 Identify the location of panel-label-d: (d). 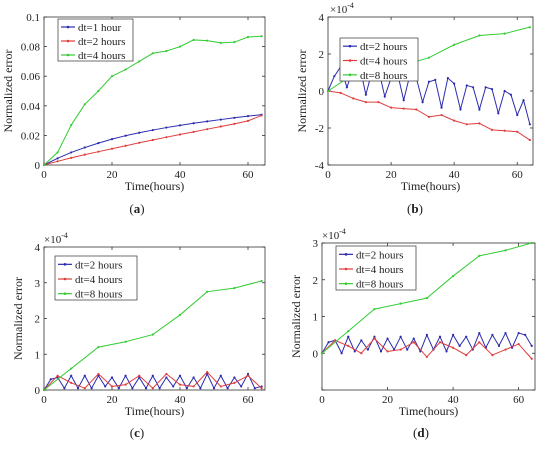
(421, 432).